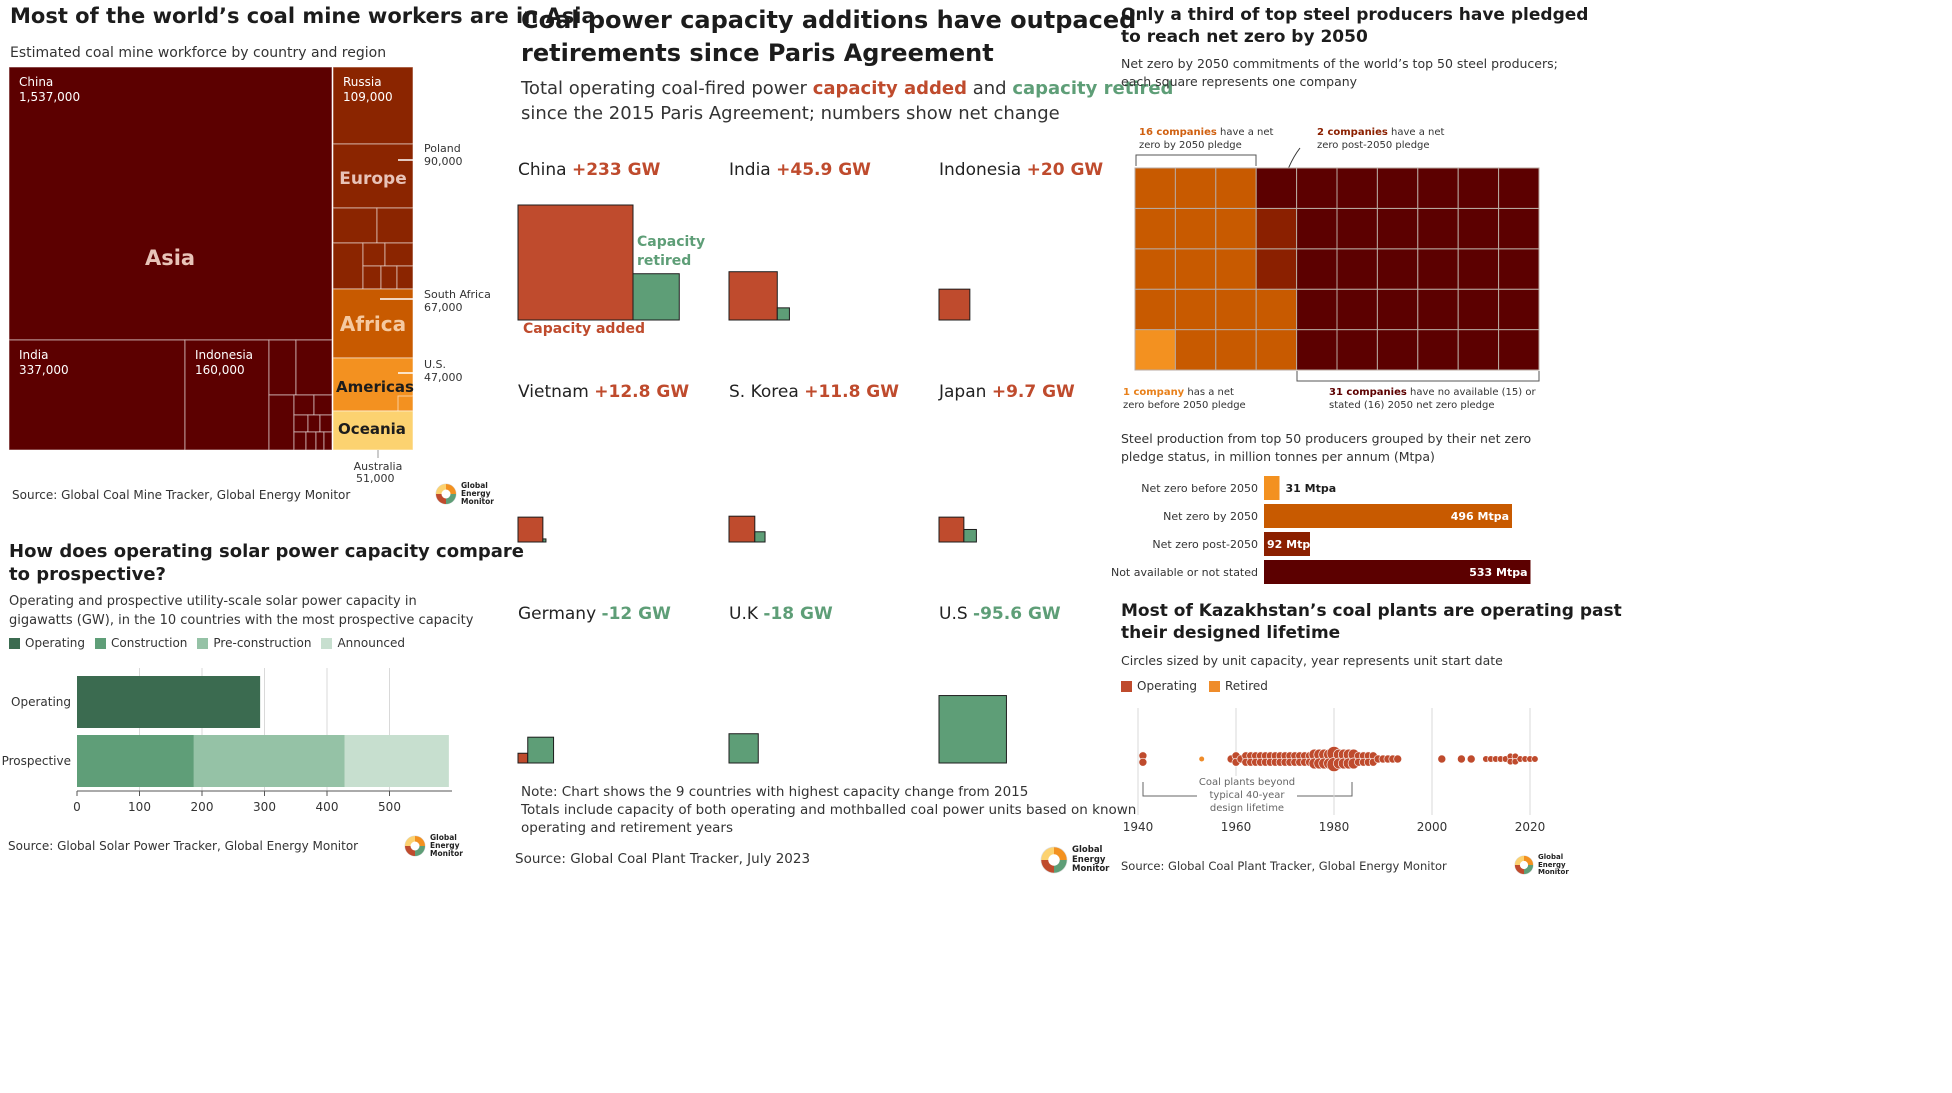  What do you see at coordinates (1236, 827) in the screenshot?
I see `kz-tick-label: 1960` at bounding box center [1236, 827].